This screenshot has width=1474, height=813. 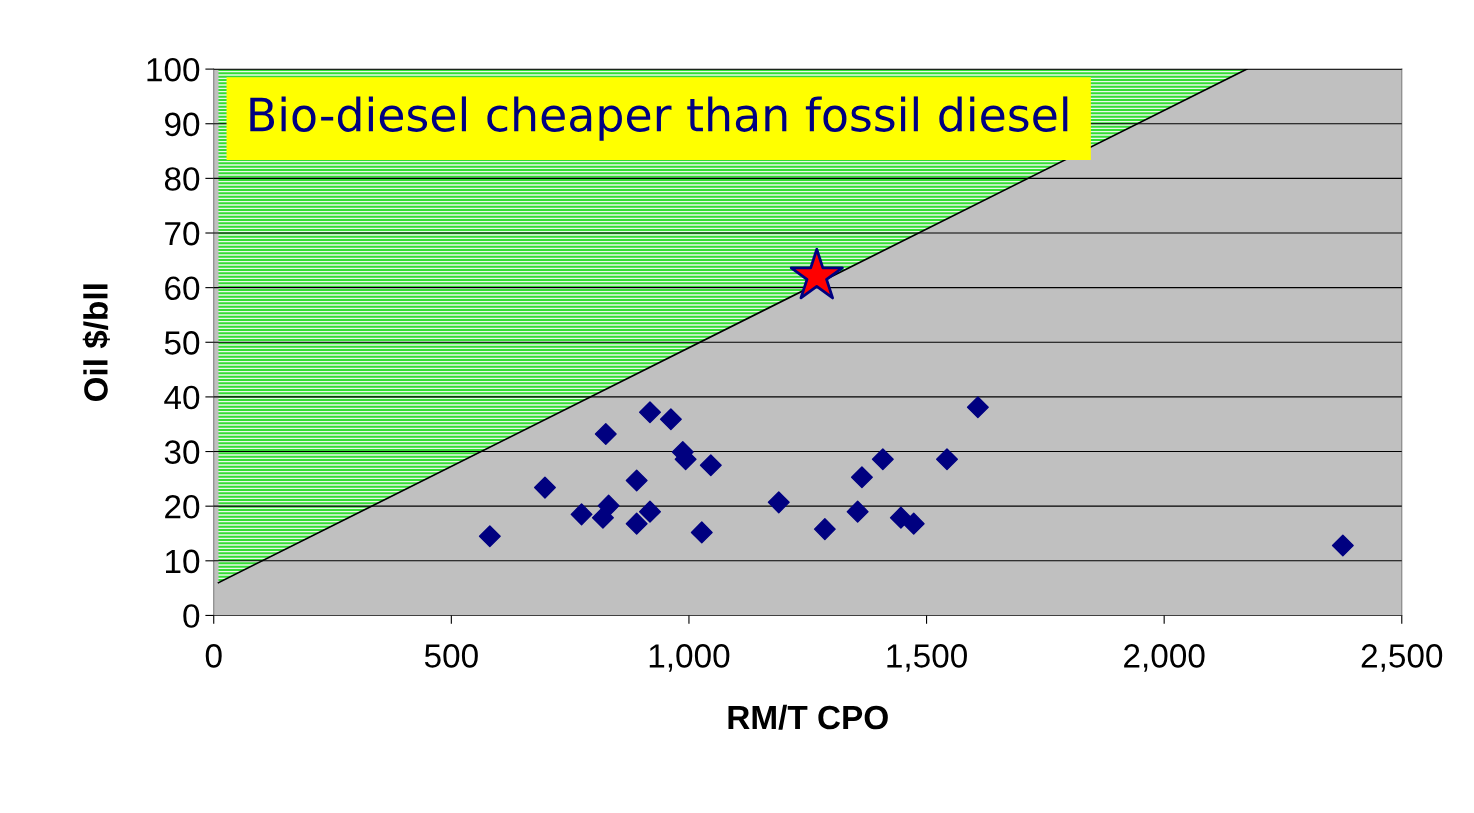 What do you see at coordinates (689, 658) in the screenshot?
I see `x-tick-label: 1,000` at bounding box center [689, 658].